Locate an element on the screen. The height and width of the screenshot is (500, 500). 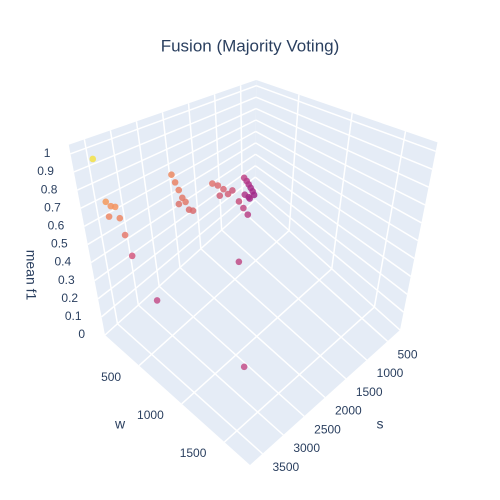
chart-title: Fusion (Majority Voting) is located at coordinates (250, 45).